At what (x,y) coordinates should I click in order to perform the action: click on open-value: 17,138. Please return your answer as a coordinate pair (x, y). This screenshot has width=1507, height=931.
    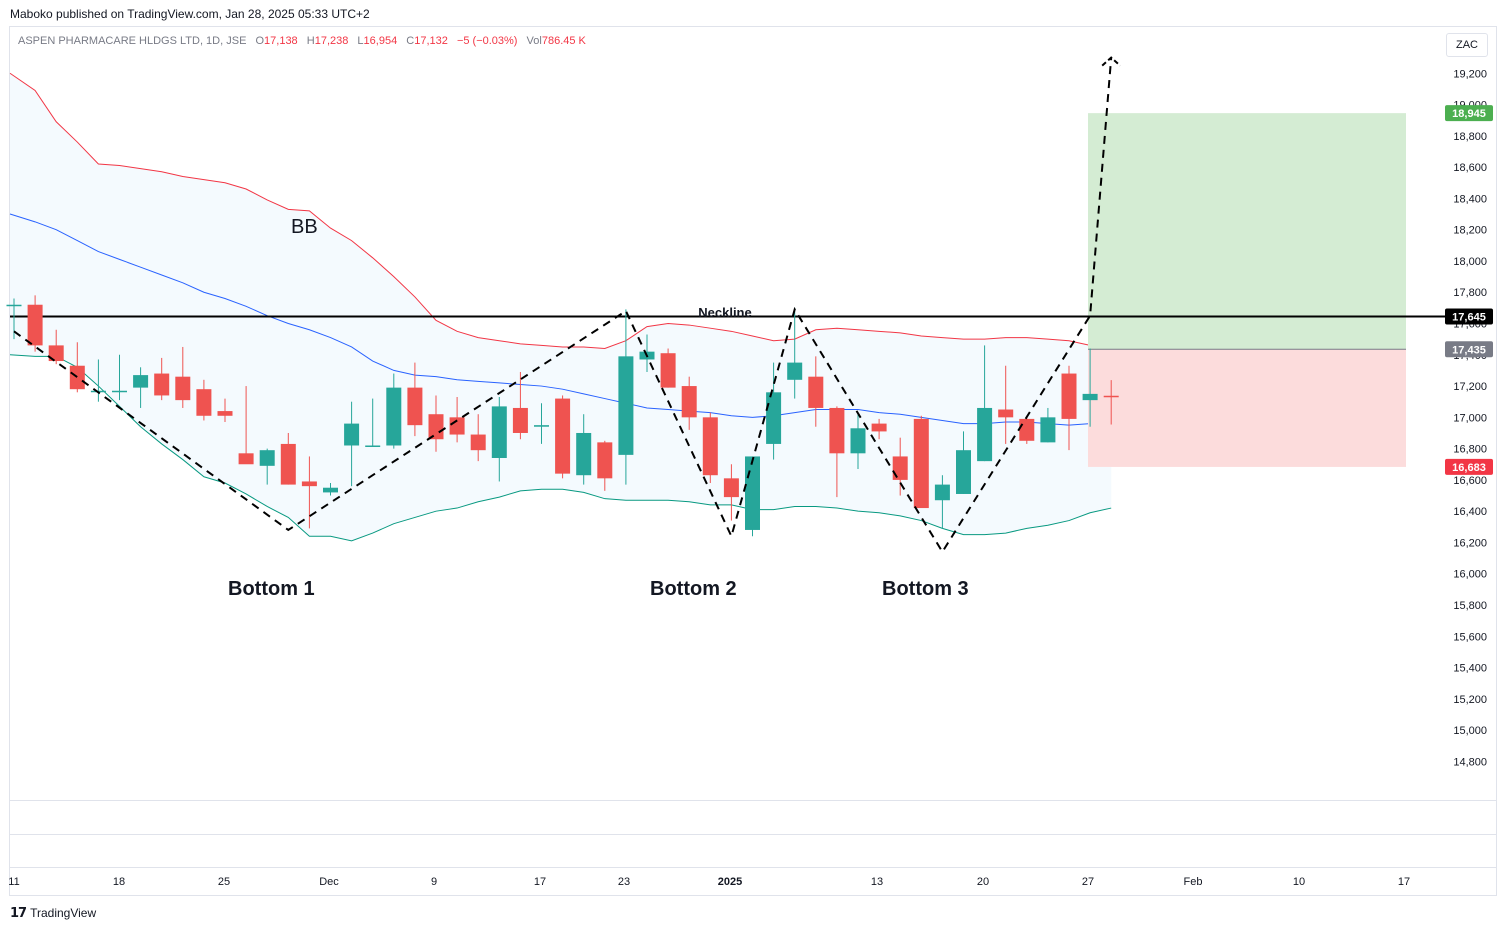
    Looking at the image, I should click on (281, 41).